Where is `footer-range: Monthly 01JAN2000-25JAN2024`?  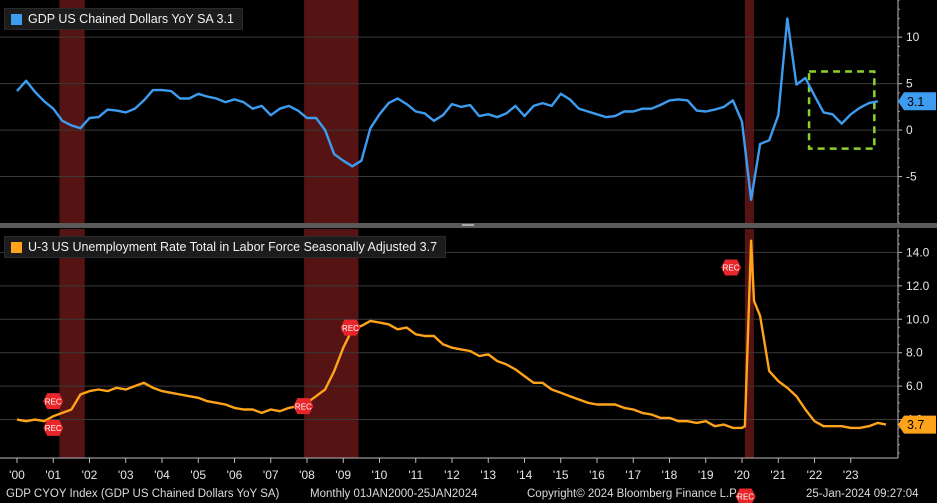 footer-range: Monthly 01JAN2000-25JAN2024 is located at coordinates (394, 493).